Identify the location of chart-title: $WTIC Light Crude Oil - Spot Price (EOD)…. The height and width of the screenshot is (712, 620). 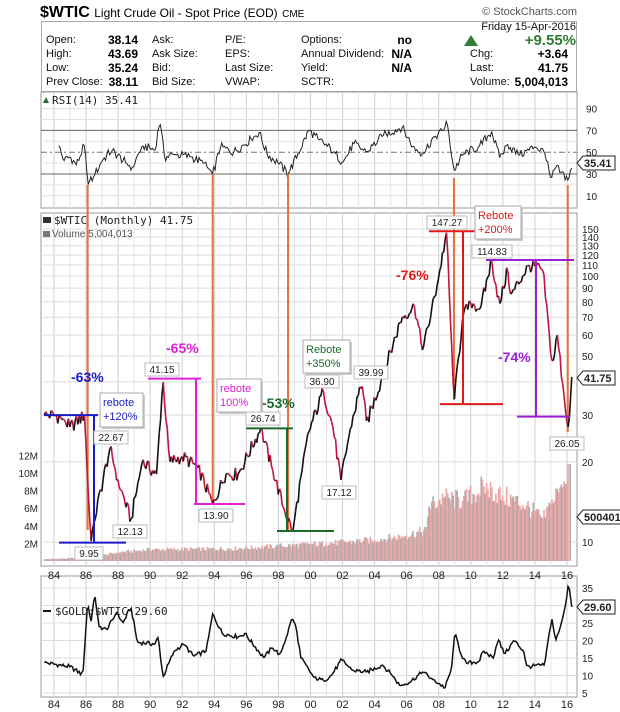
(172, 13).